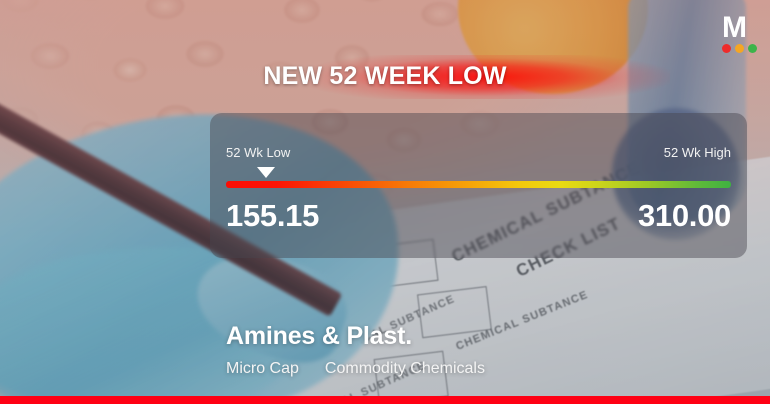 The width and height of the screenshot is (770, 404). Describe the element at coordinates (734, 27) in the screenshot. I see `logo-letter: M` at that location.